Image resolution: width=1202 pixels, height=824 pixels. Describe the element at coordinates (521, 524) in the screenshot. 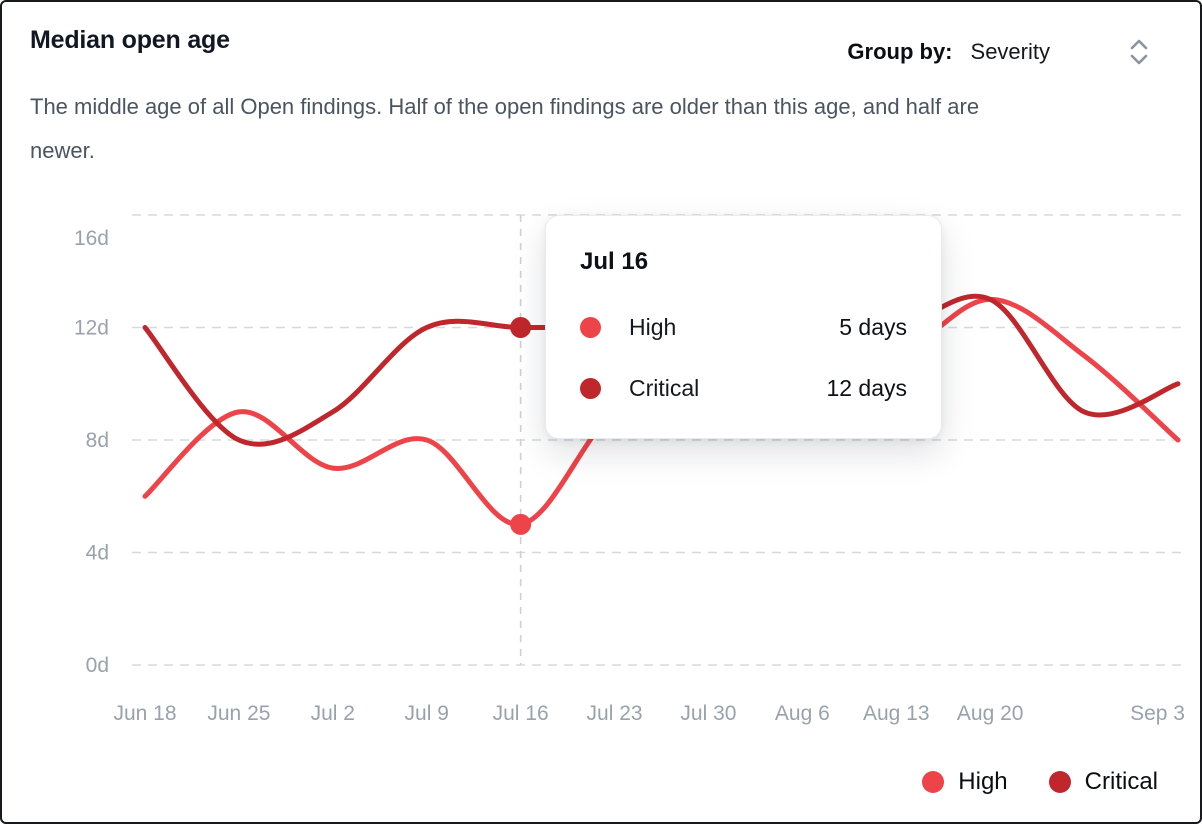

I see `data-point-marker-high` at that location.